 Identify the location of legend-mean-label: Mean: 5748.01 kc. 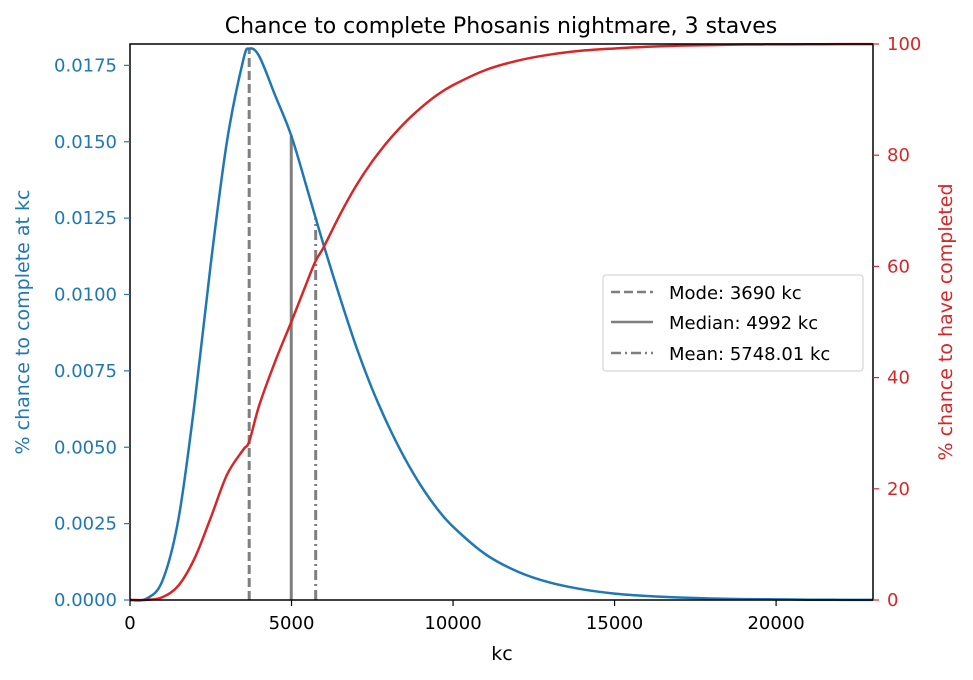
(749, 354).